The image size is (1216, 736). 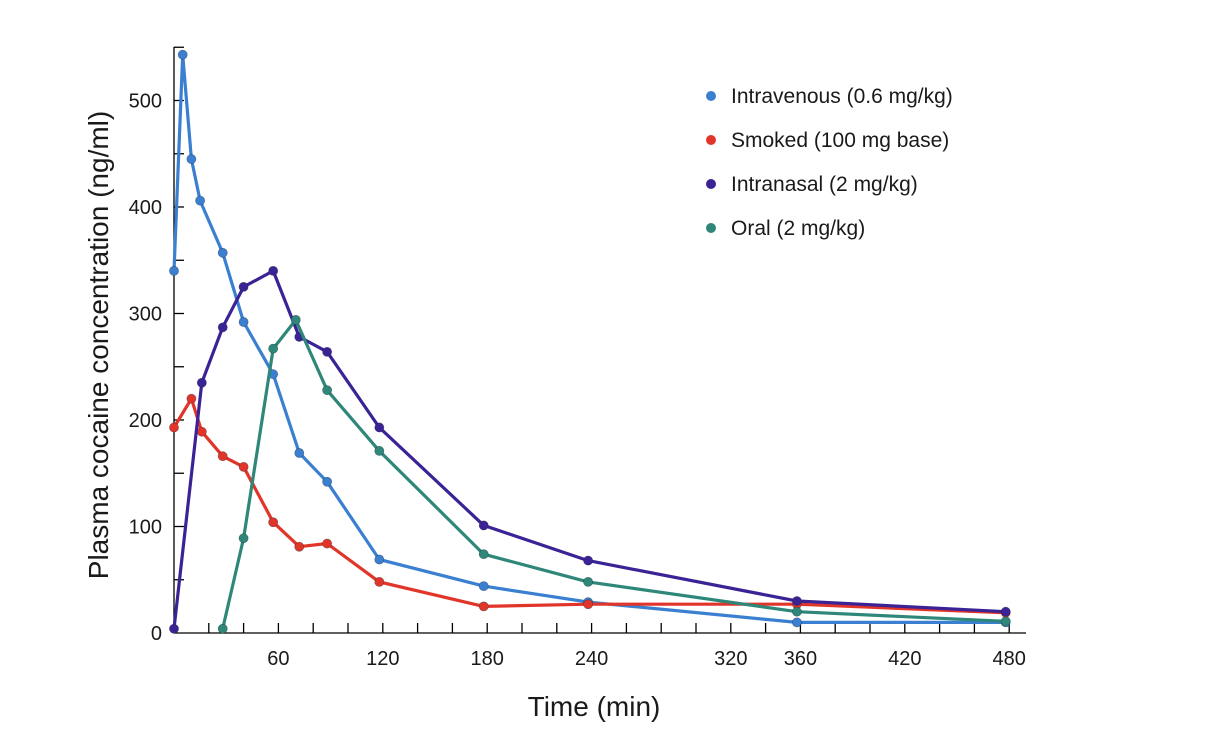 I want to click on x-tick-label: 180, so click(x=487, y=659).